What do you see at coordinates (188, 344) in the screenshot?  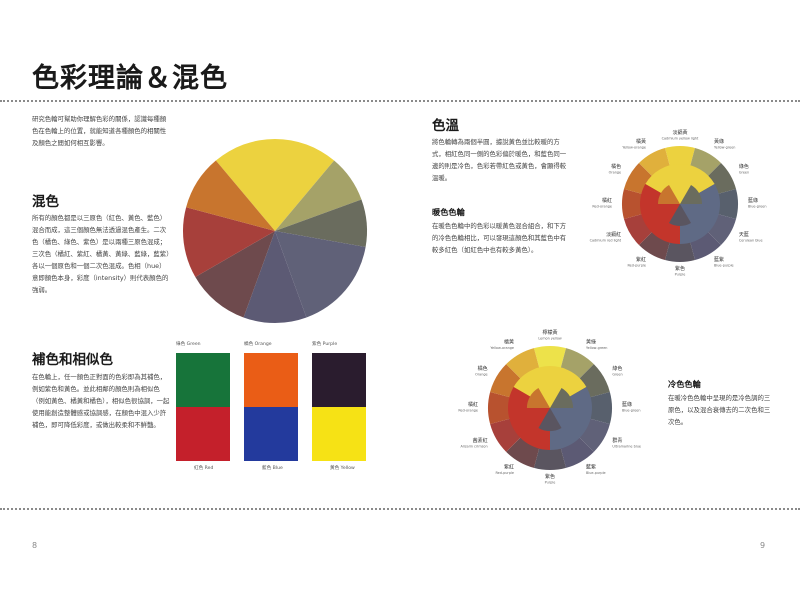 I see `swatch-label: 綠色 Green` at bounding box center [188, 344].